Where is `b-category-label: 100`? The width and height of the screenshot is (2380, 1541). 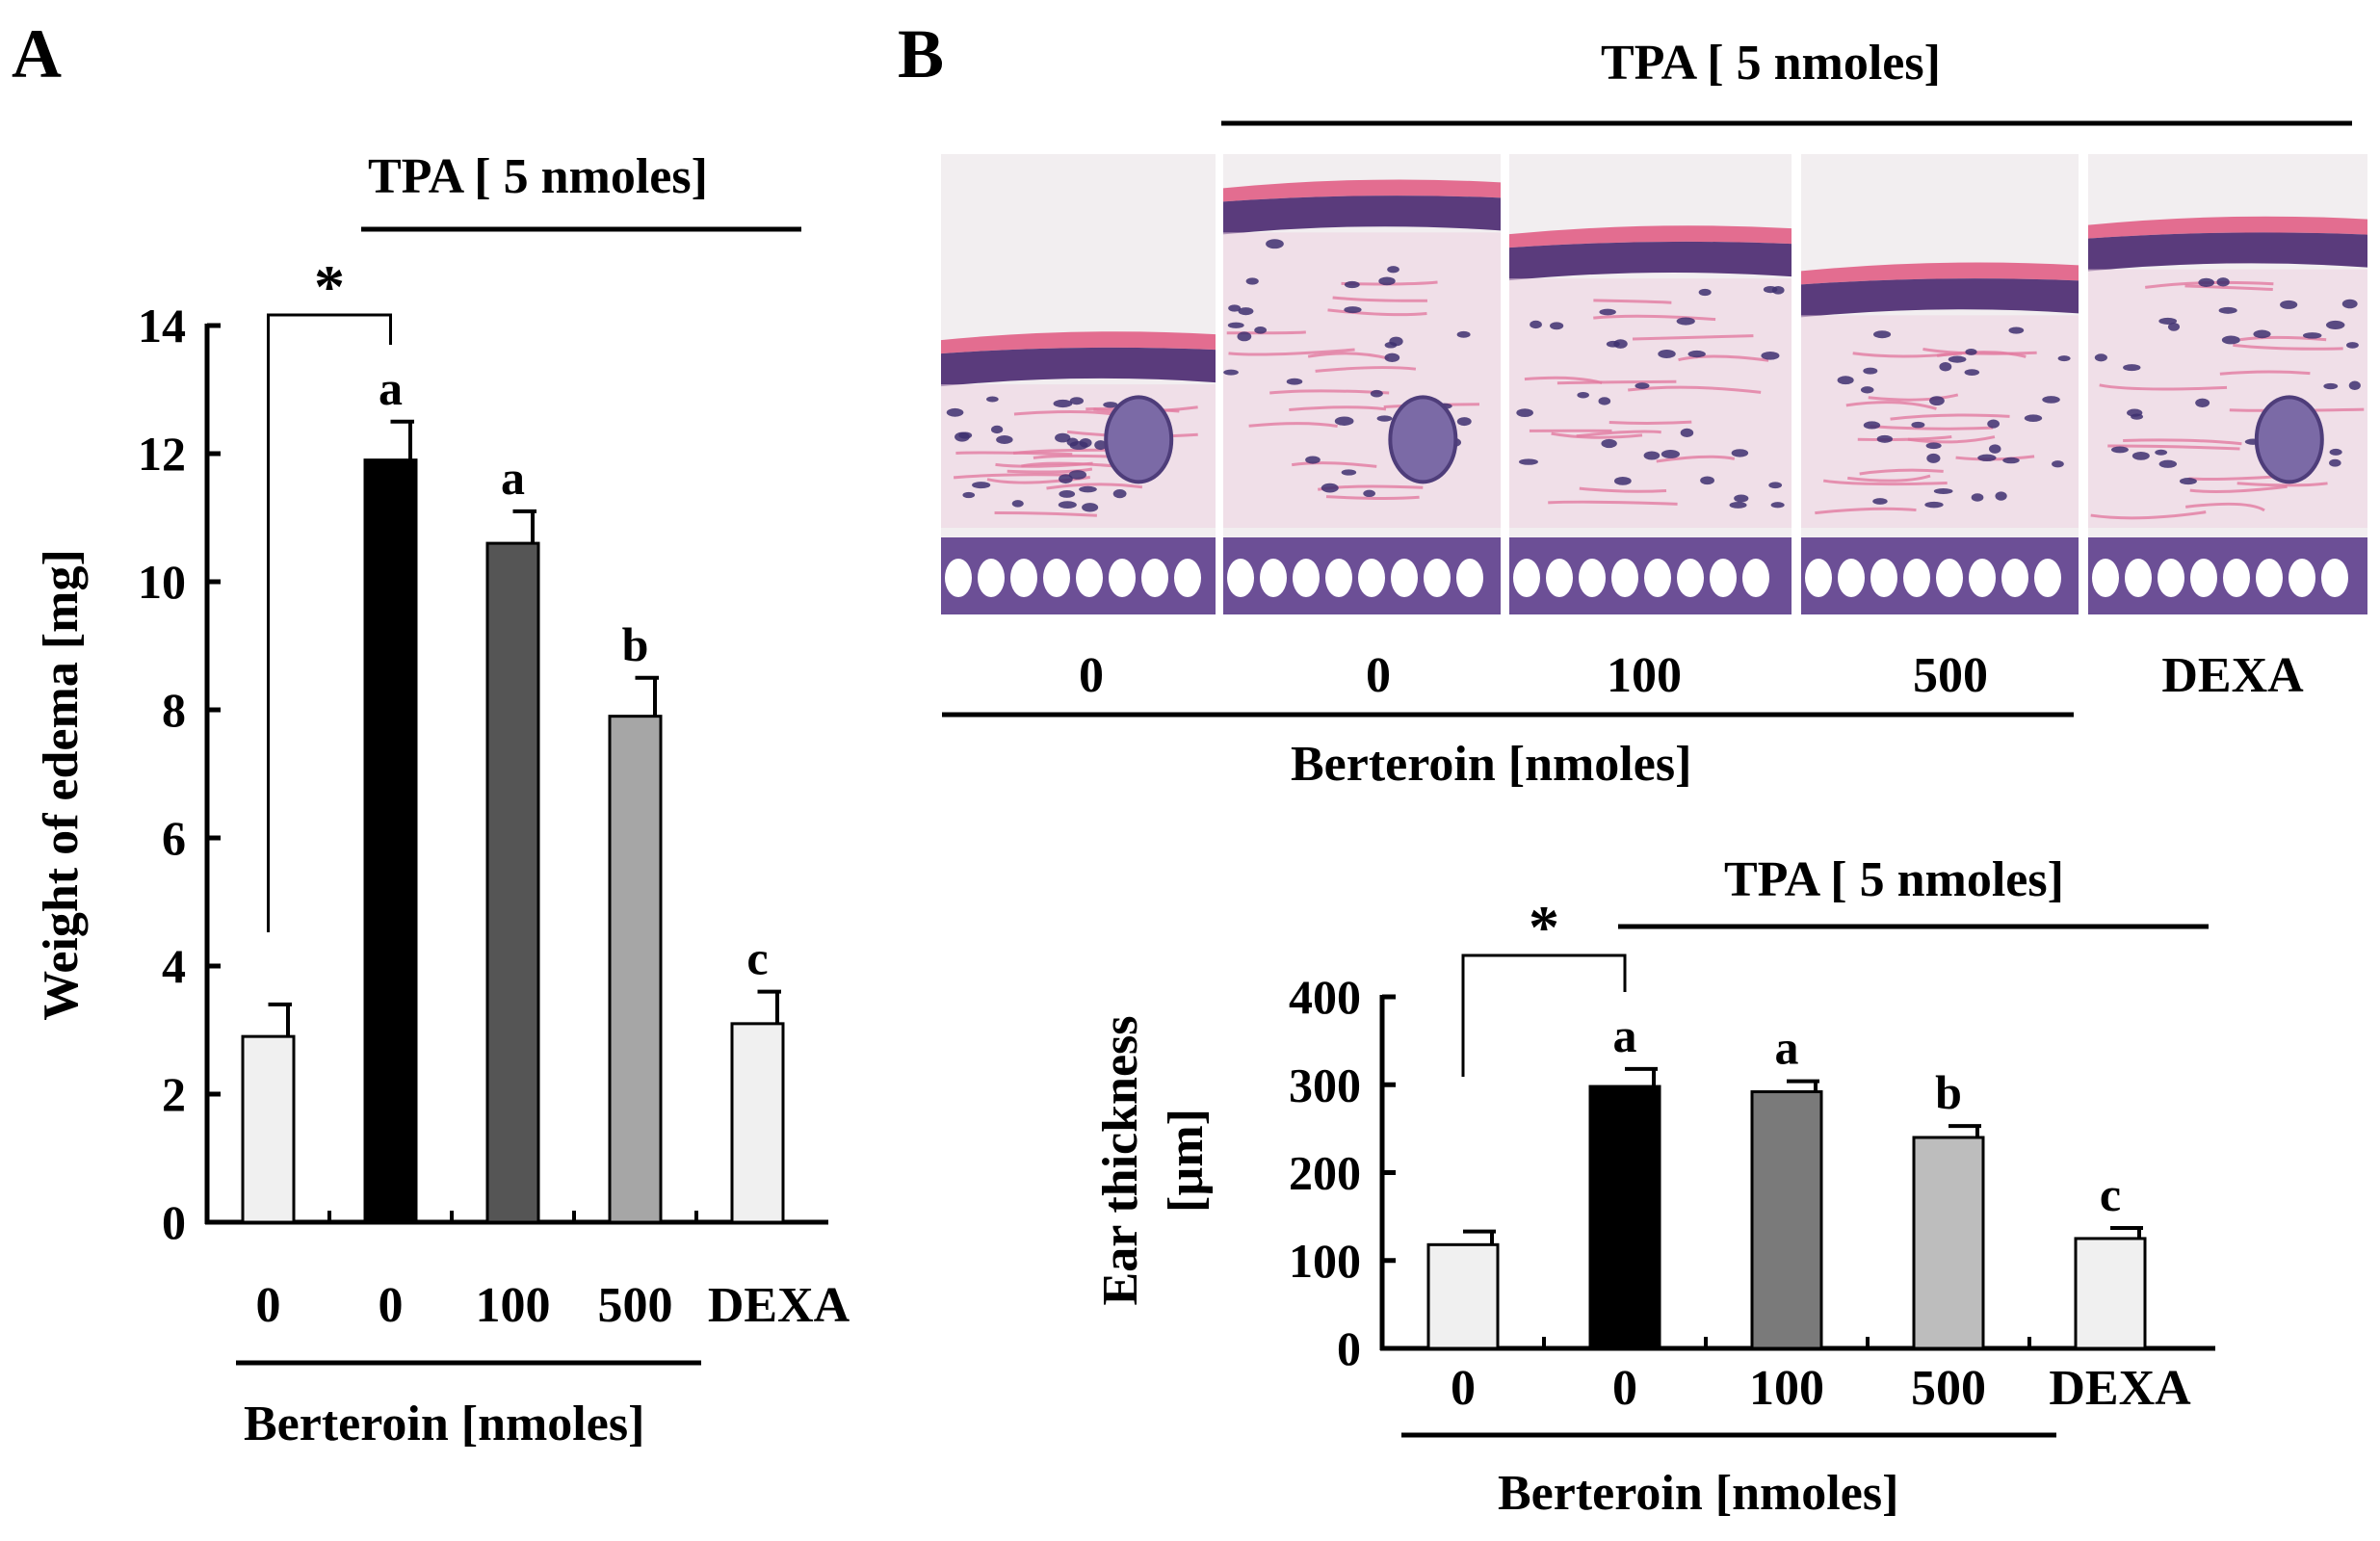 b-category-label: 100 is located at coordinates (1786, 1388).